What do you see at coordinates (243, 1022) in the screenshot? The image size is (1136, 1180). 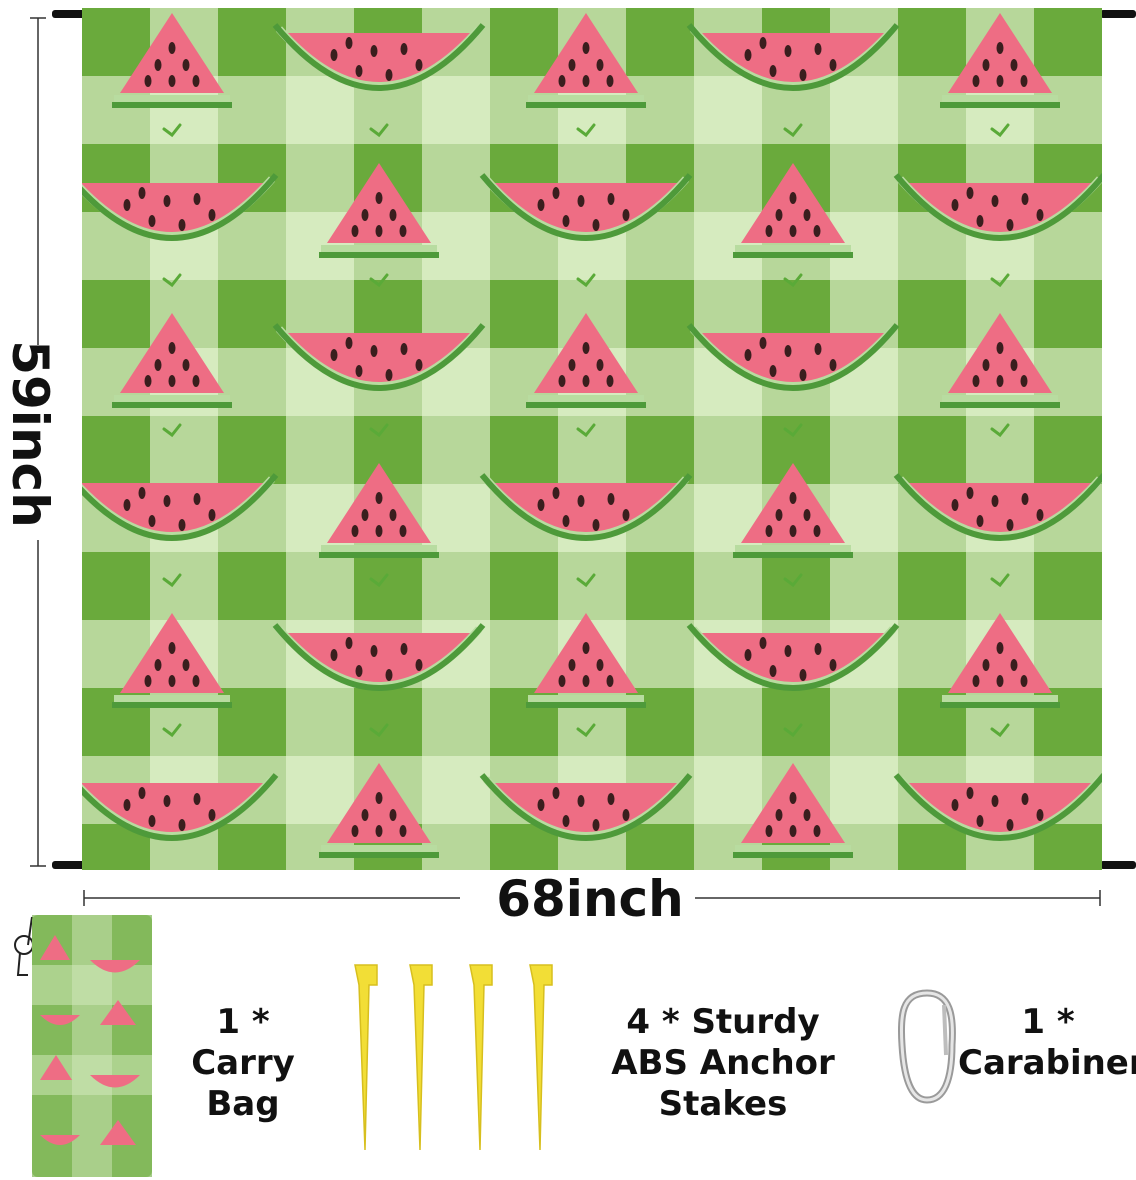 I see `carry-bag-qty: 1 *` at bounding box center [243, 1022].